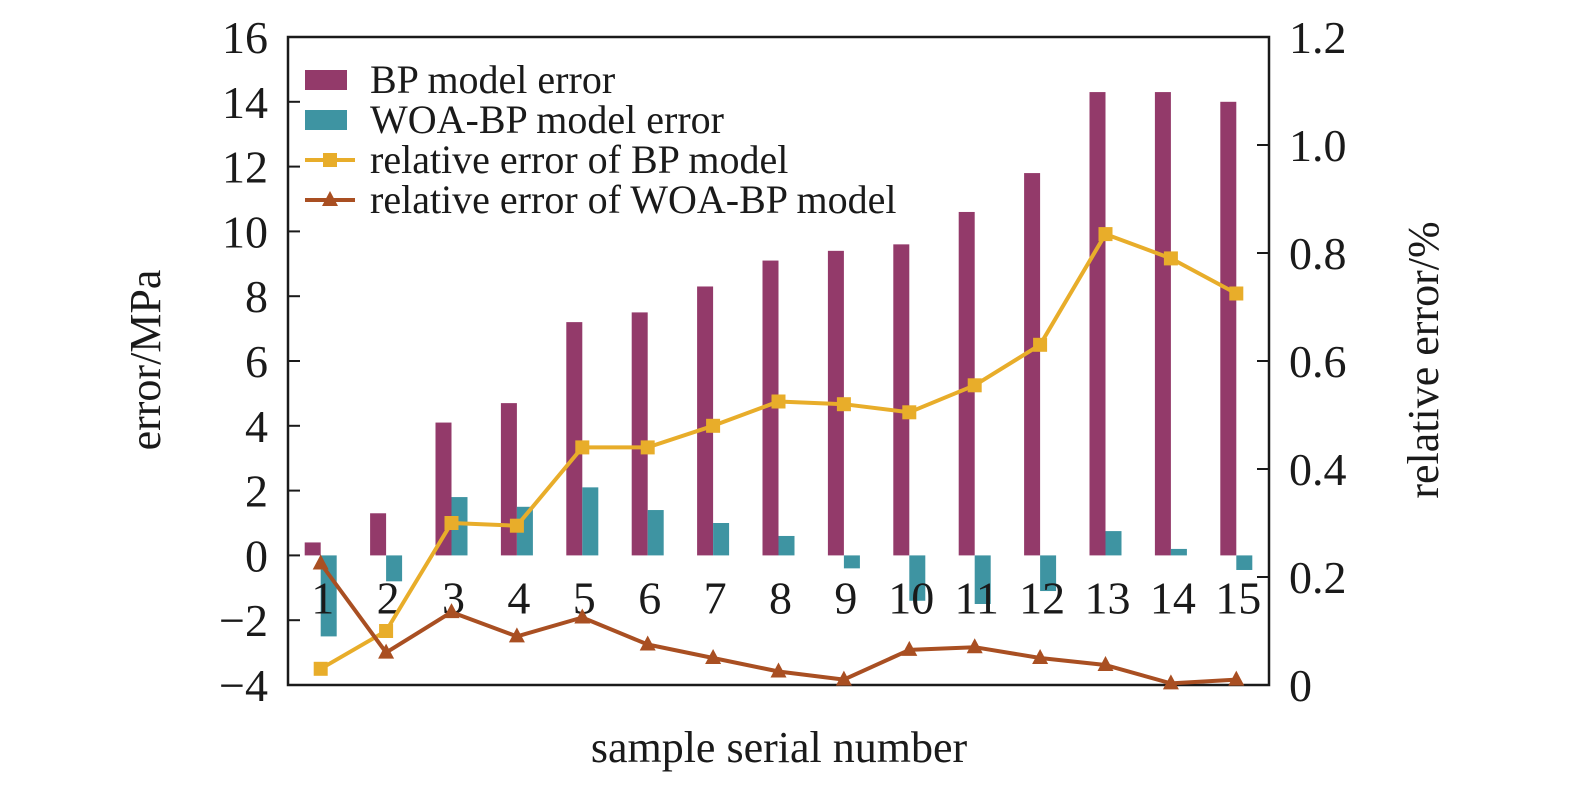 This screenshot has height=789, width=1575. What do you see at coordinates (322, 597) in the screenshot?
I see `x-tick-label: 1` at bounding box center [322, 597].